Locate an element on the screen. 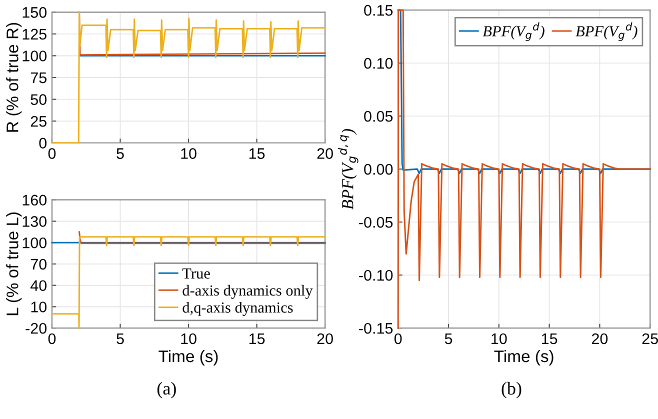 The image size is (658, 419). line-series is located at coordinates (188, 77).